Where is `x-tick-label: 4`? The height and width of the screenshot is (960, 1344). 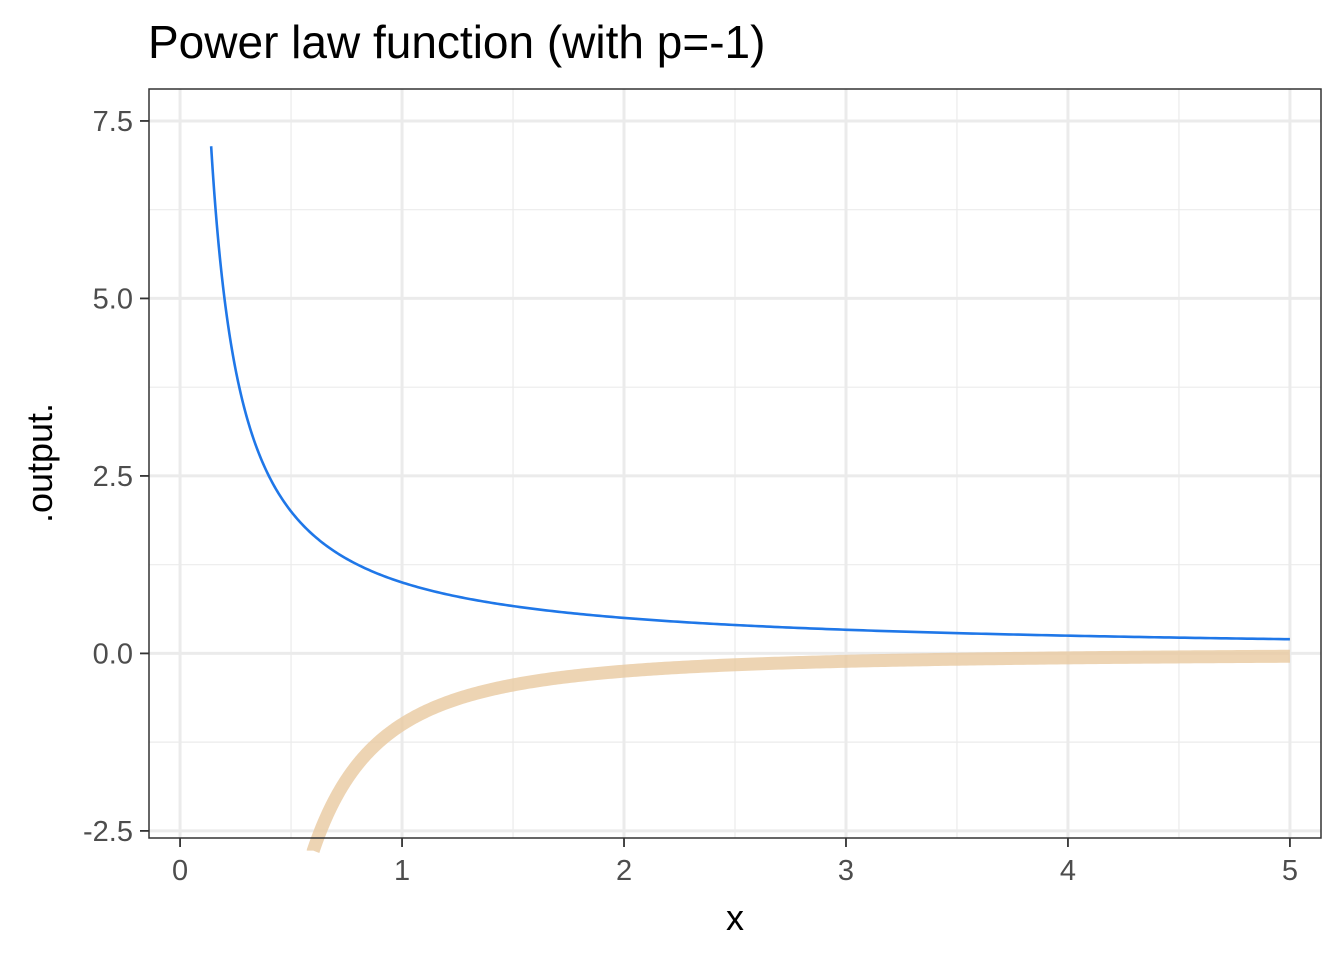 x-tick-label: 4 is located at coordinates (1068, 871).